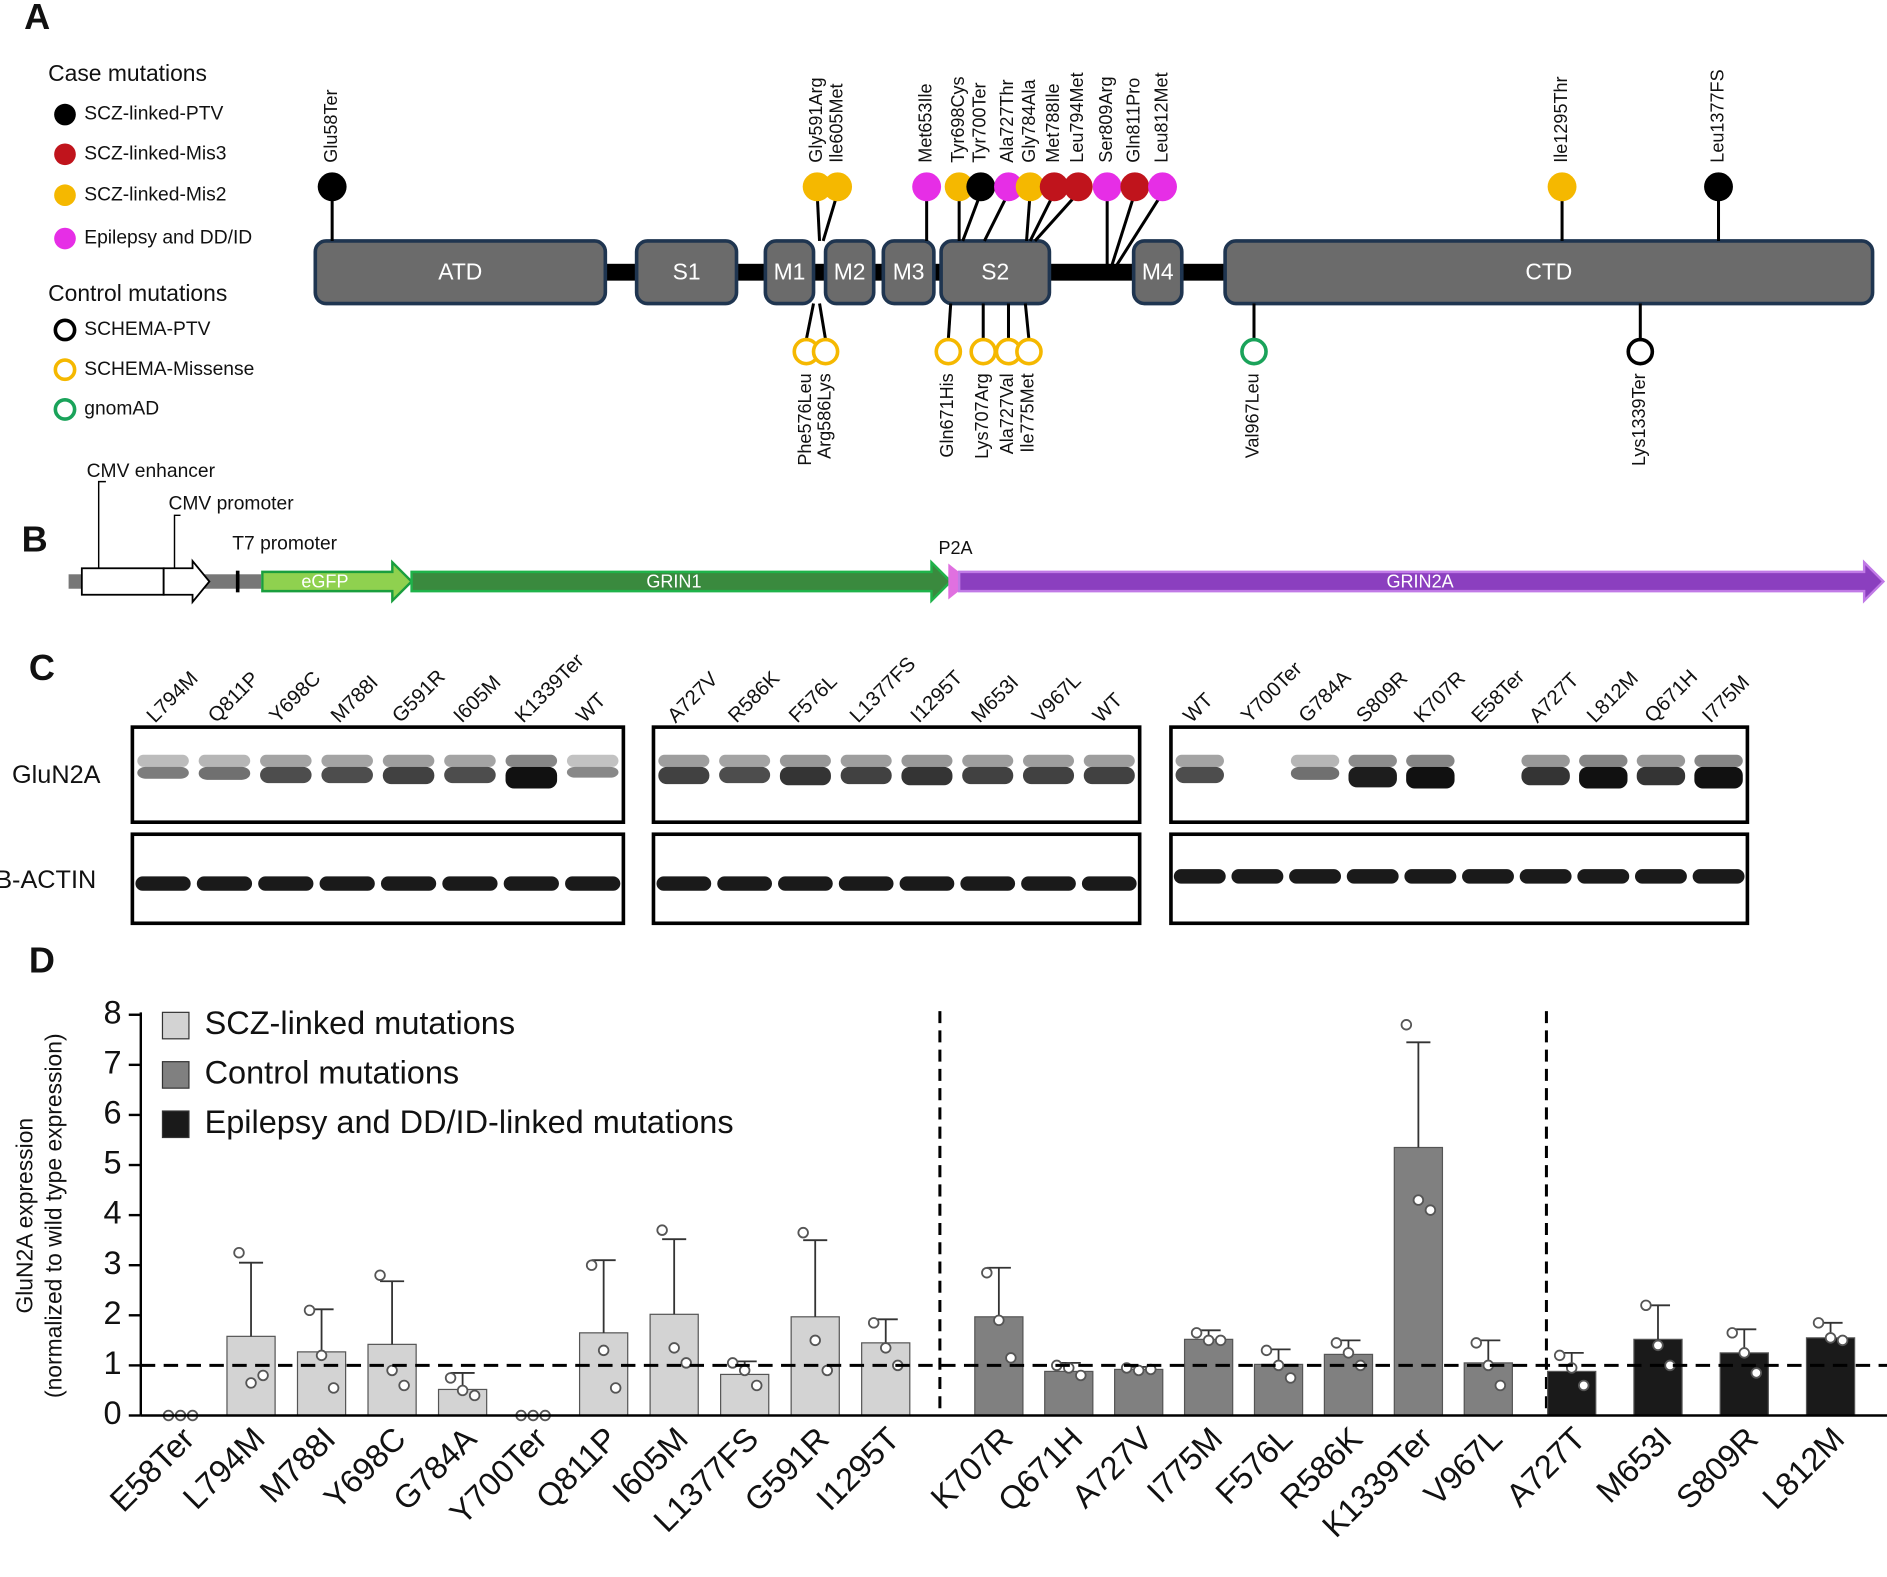  I want to click on lane-label: R586K, so click(754, 697).